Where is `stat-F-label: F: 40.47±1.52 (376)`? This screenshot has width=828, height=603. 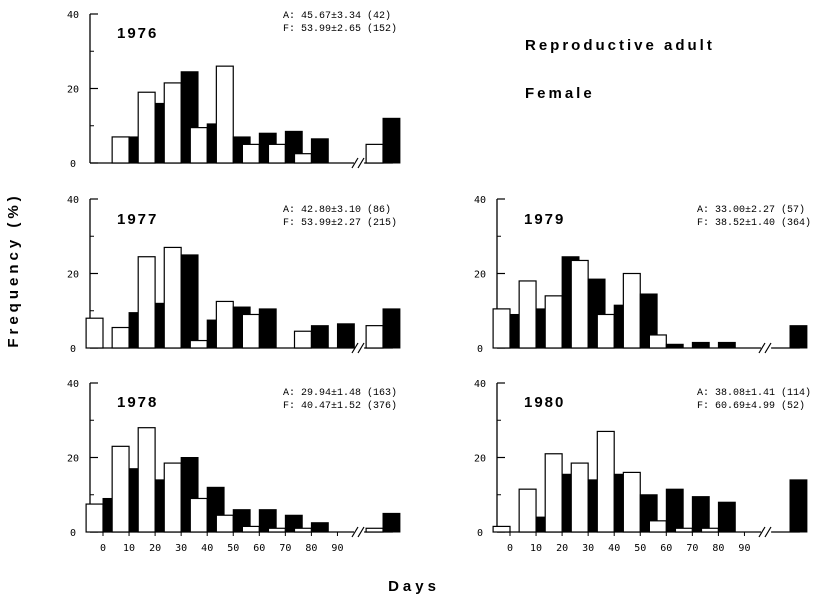
stat-F-label: F: 40.47±1.52 (376) is located at coordinates (340, 406).